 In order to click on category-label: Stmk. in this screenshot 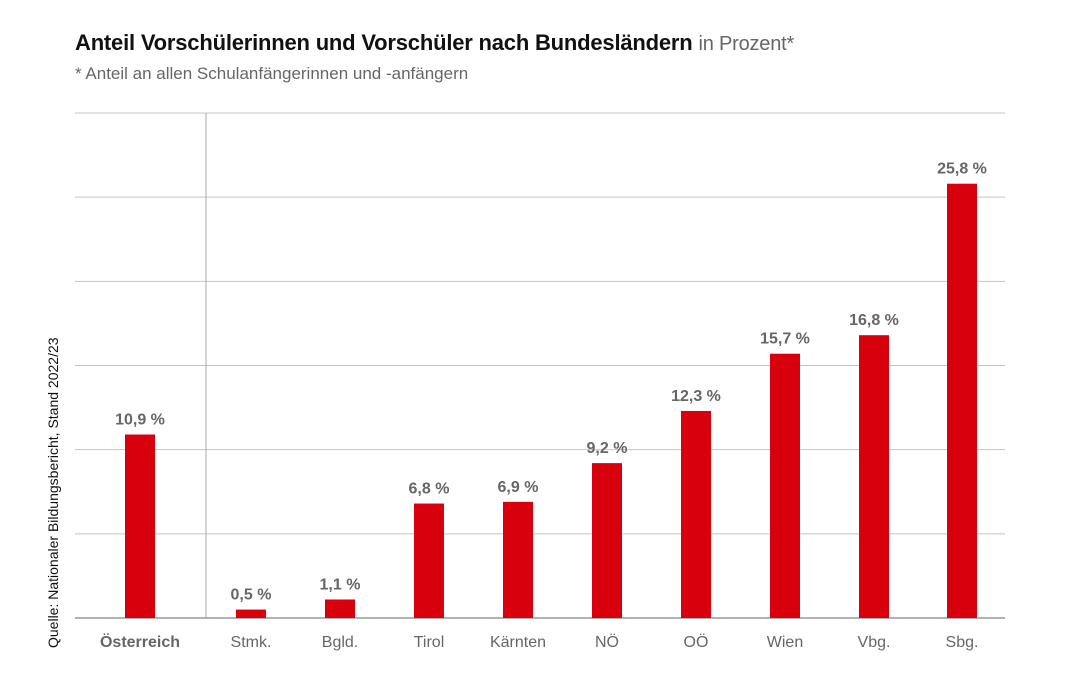, I will do `click(251, 642)`.